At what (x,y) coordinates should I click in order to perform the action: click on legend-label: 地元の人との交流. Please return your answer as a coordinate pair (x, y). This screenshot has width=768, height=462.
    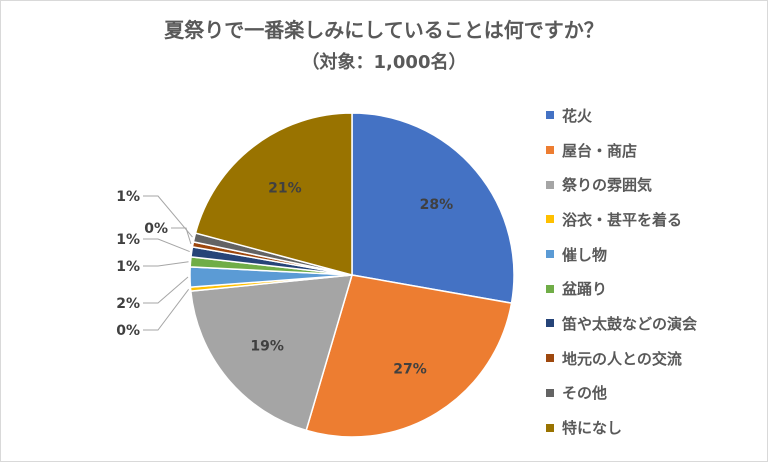
    Looking at the image, I should click on (622, 358).